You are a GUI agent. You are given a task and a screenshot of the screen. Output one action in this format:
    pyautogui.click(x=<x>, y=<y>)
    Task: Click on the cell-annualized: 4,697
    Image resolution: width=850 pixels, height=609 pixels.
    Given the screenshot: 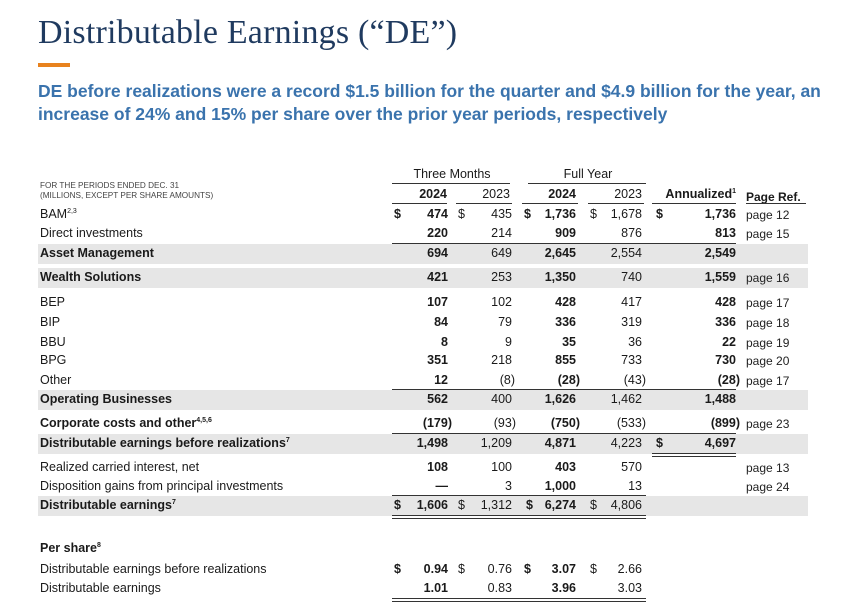 What is the action you would take?
    pyautogui.click(x=720, y=443)
    